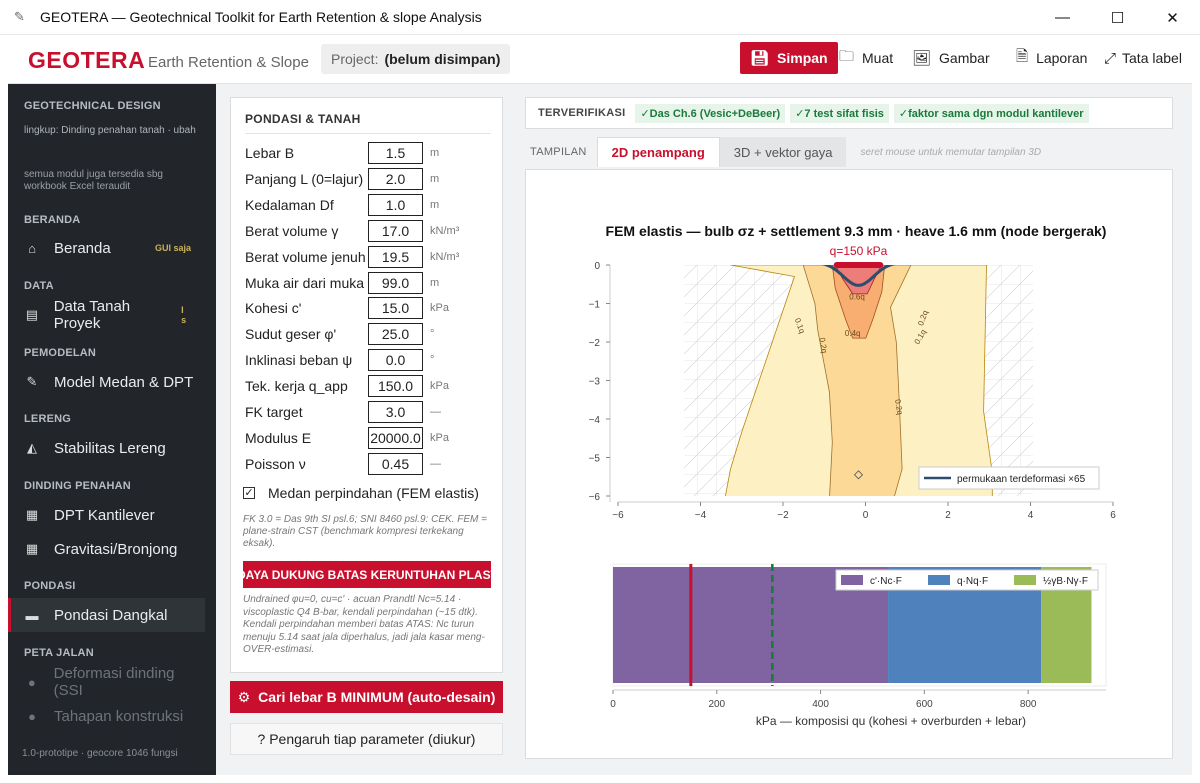 This screenshot has width=1200, height=783. I want to click on param-unit: °, so click(432, 360).